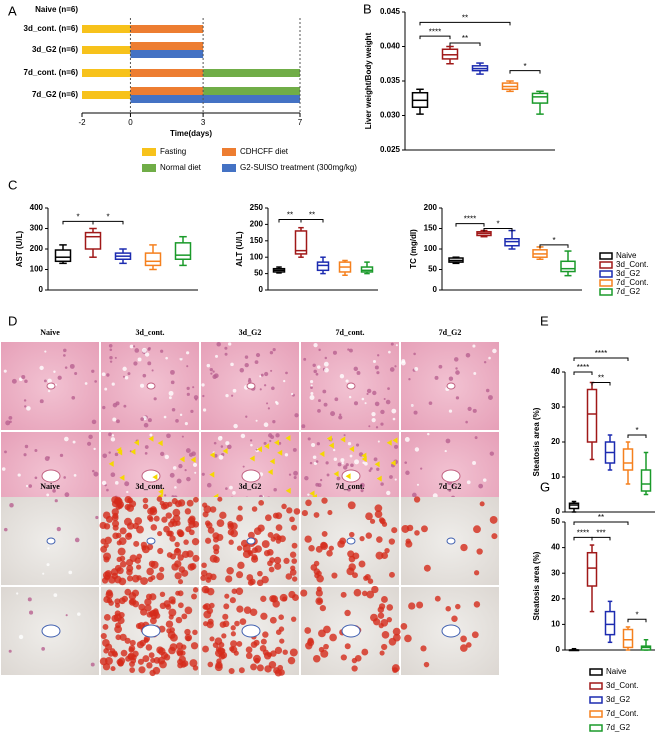  Describe the element at coordinates (167, 73) in the screenshot. I see `timeline-segment` at that location.